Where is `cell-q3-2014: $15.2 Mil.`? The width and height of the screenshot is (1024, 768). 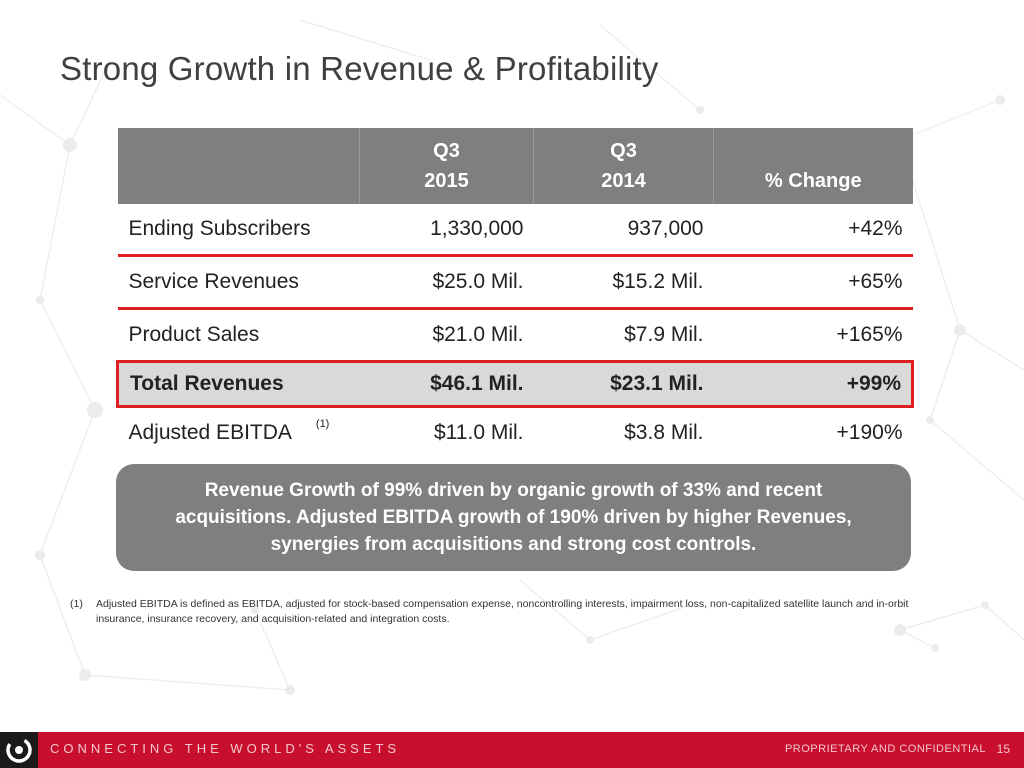
cell-q3-2014: $15.2 Mil. is located at coordinates (623, 282).